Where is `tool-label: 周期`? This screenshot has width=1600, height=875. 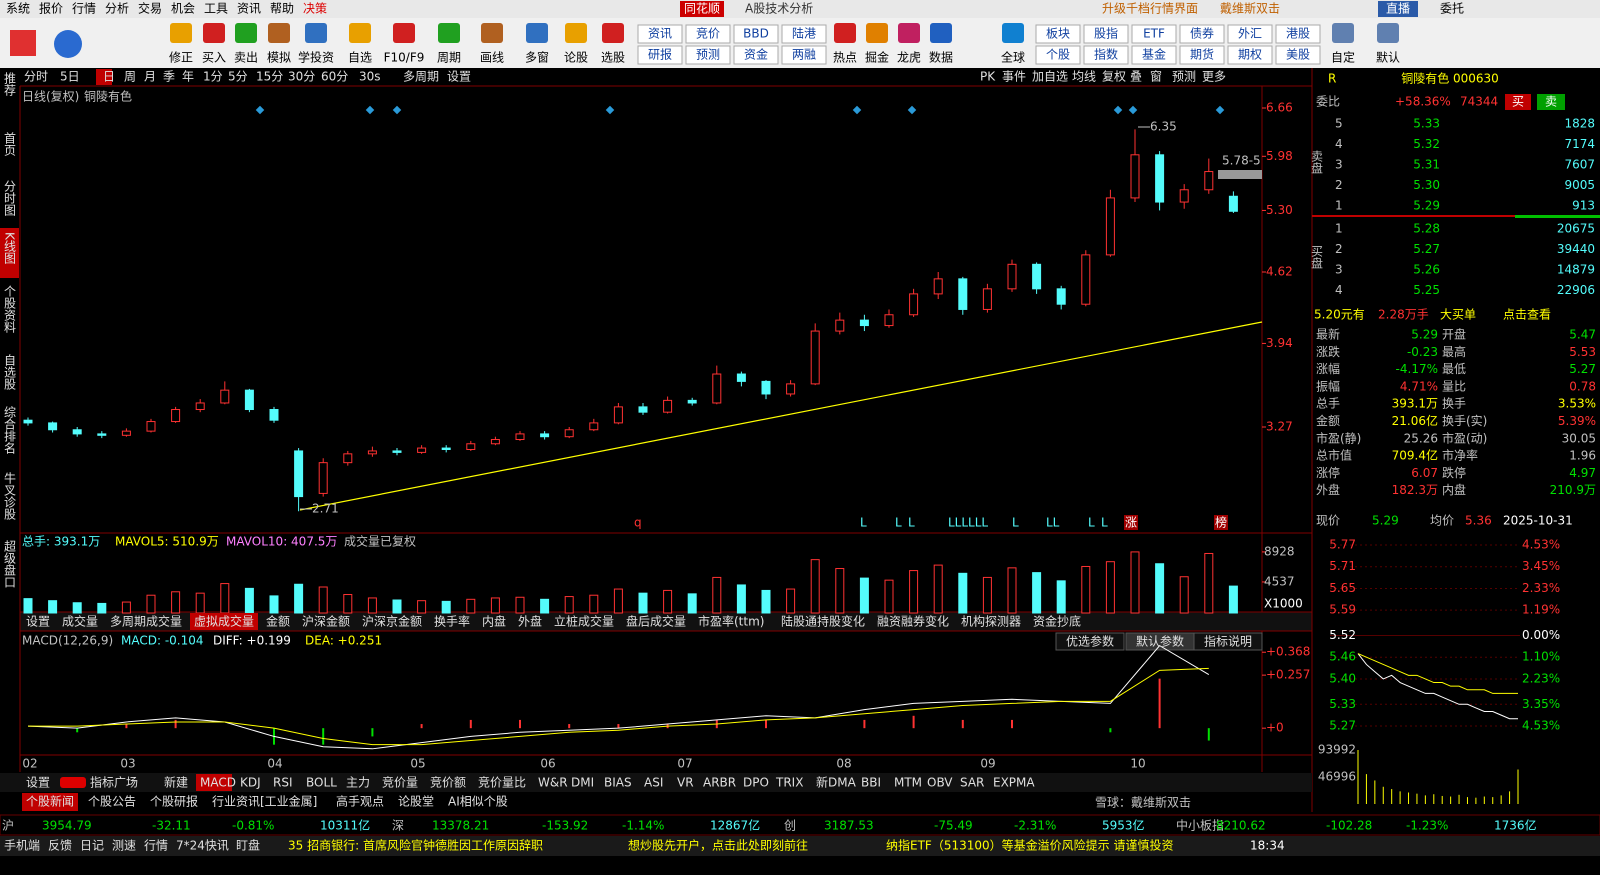
tool-label: 周期 is located at coordinates (449, 58).